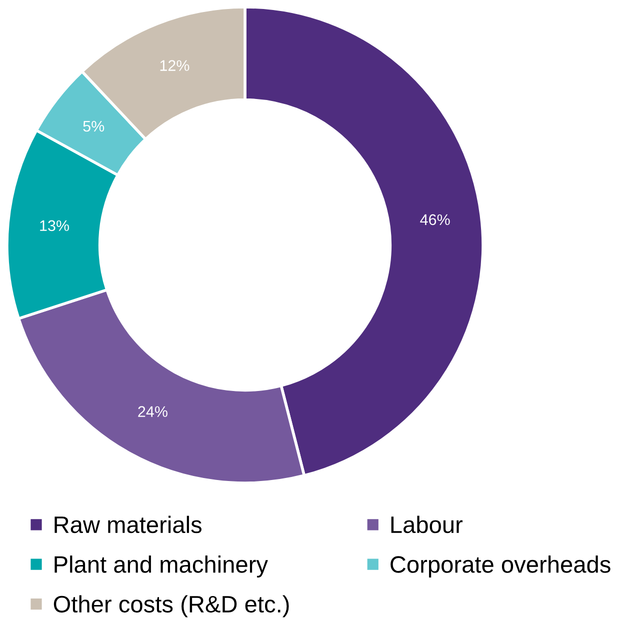 This screenshot has width=638, height=630. I want to click on data-label: 46%, so click(435, 220).